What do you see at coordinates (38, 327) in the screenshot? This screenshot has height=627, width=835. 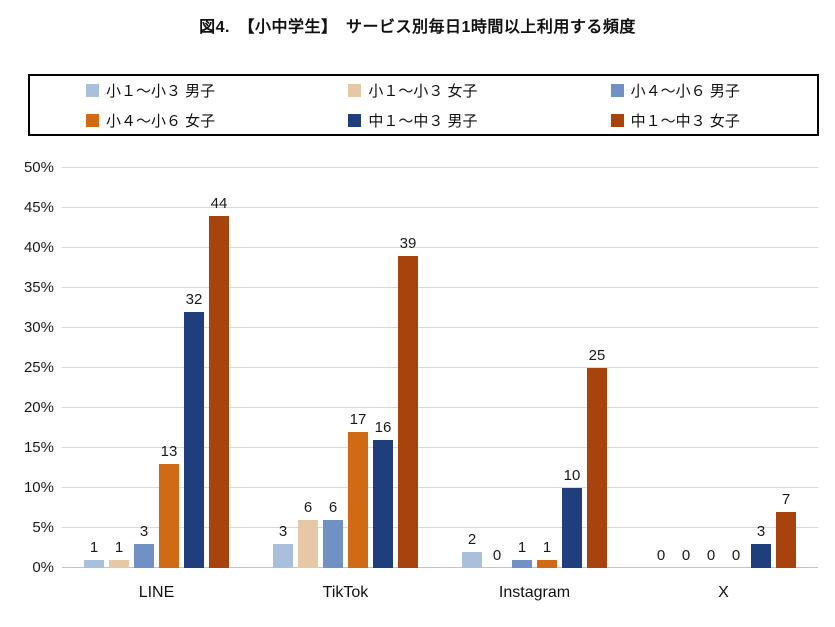 I see `y-axis-tick-label: 30%` at bounding box center [38, 327].